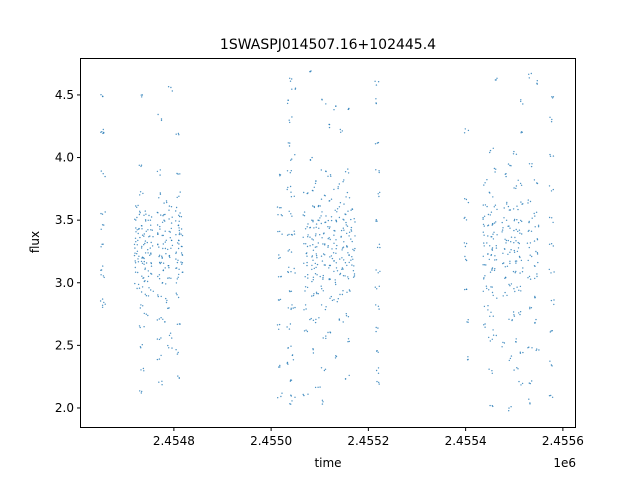  Describe the element at coordinates (64, 220) in the screenshot. I see `y-tick-label: 3.5` at that location.